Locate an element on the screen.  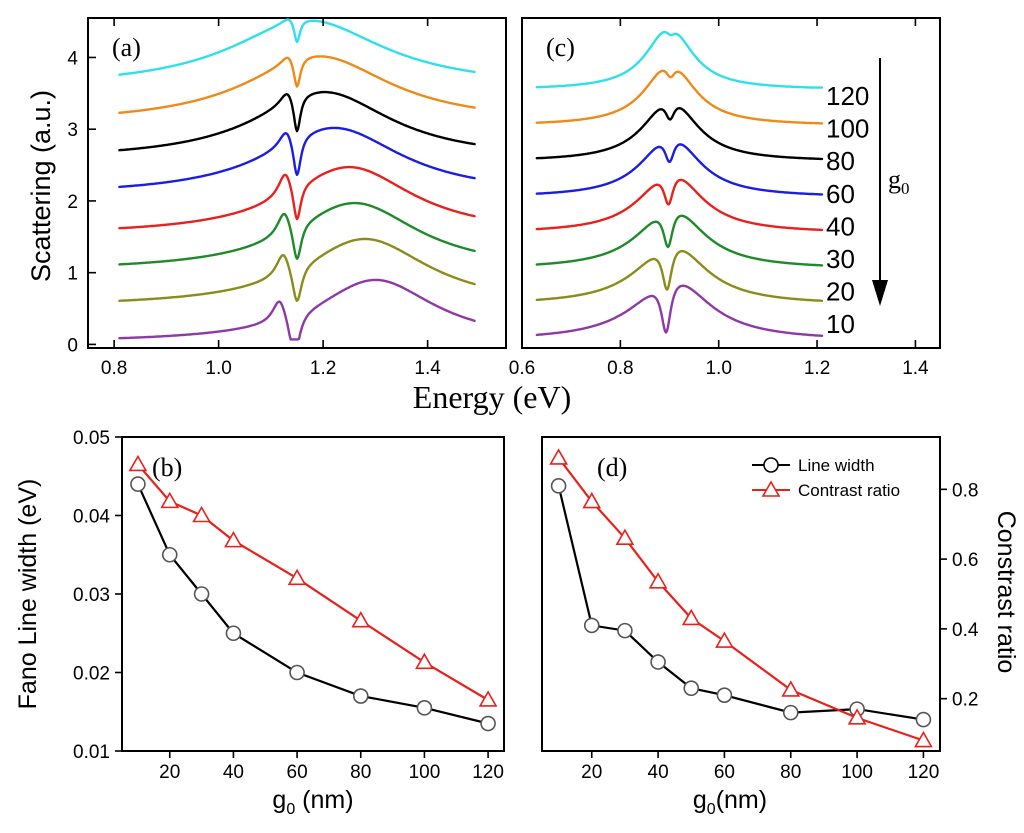
y-tick-label: 0.6 is located at coordinates (965, 560).